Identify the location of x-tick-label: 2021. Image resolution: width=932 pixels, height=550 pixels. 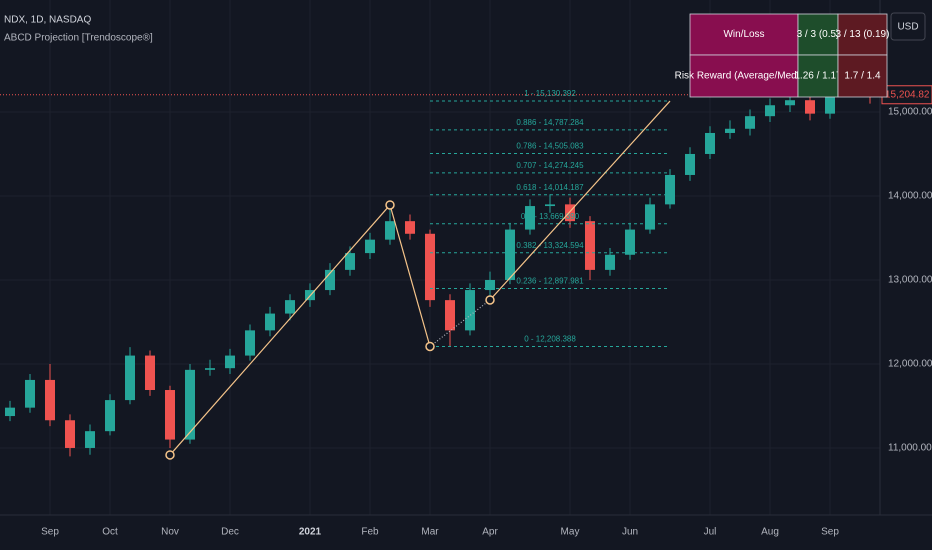
(310, 532).